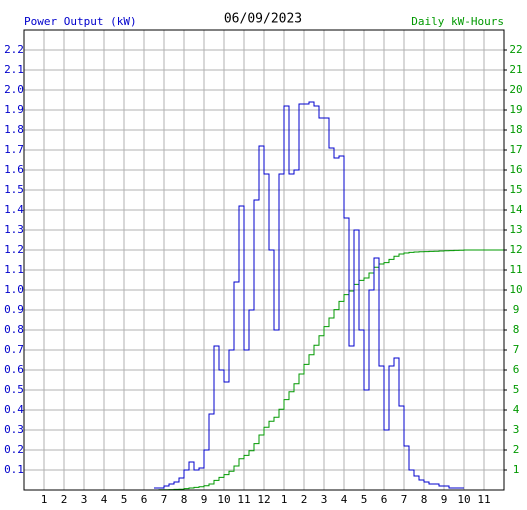  What do you see at coordinates (516, 449) in the screenshot?
I see `y2-tick-label: 2` at bounding box center [516, 449].